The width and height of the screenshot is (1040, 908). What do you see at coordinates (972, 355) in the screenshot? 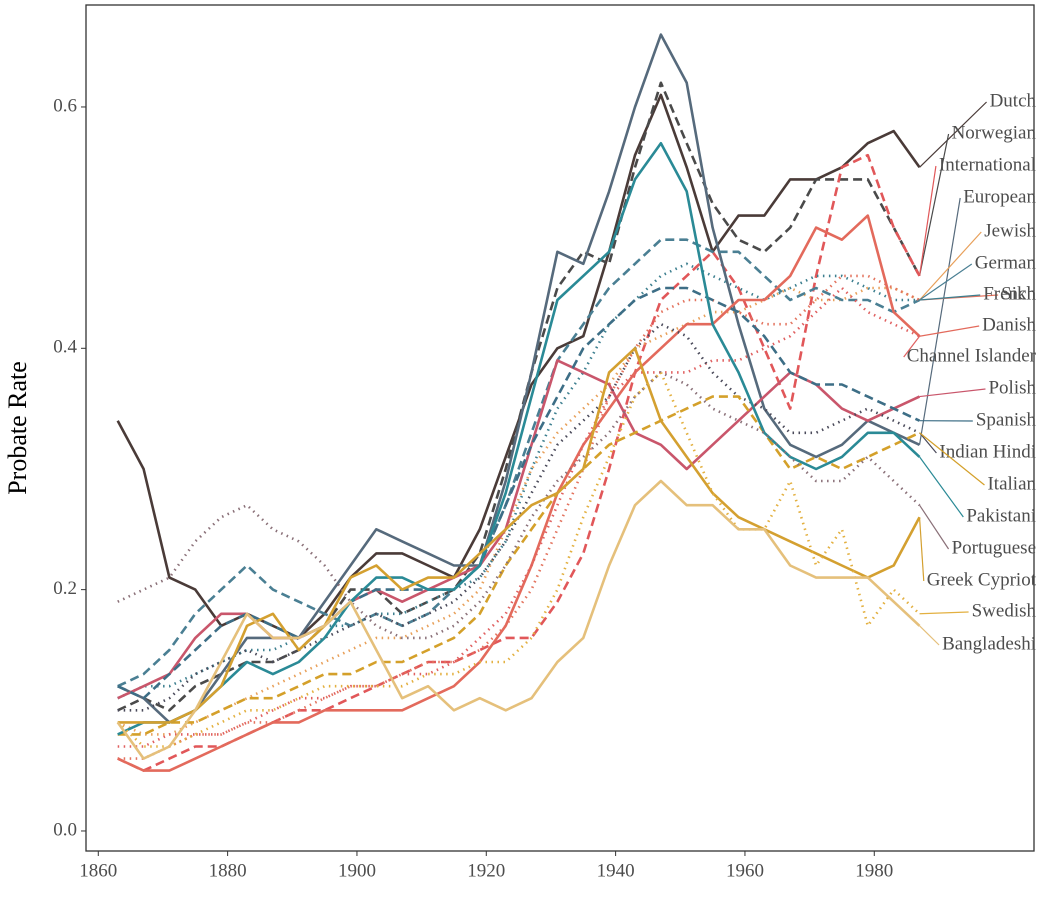
I see `series-label: Channel Islander` at bounding box center [972, 355].